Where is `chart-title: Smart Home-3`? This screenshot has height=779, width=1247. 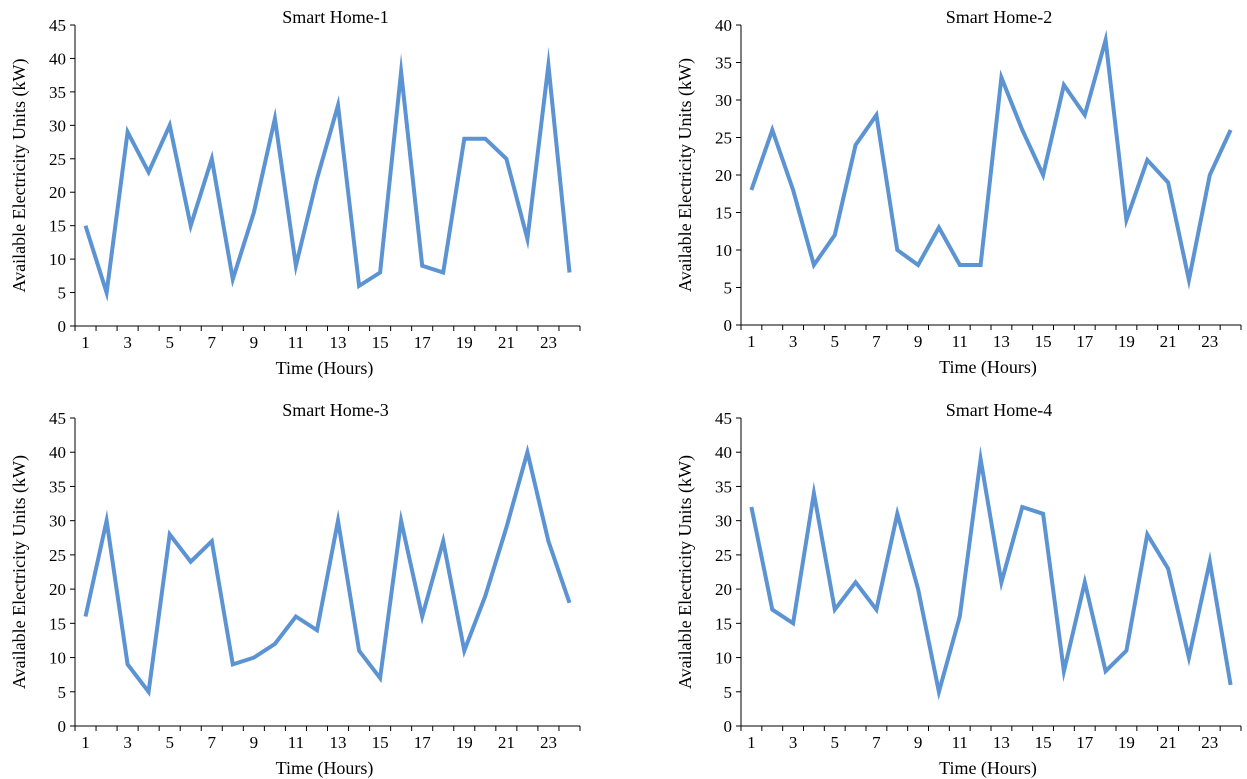 chart-title: Smart Home-3 is located at coordinates (335, 410).